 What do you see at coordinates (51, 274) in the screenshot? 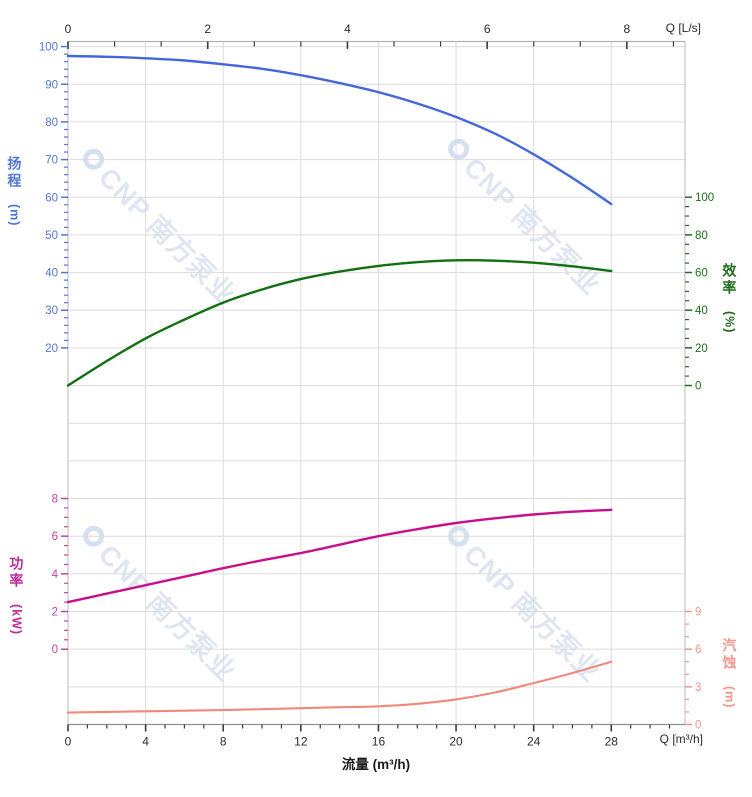
I see `head-axis-tick-label: 40` at bounding box center [51, 274].